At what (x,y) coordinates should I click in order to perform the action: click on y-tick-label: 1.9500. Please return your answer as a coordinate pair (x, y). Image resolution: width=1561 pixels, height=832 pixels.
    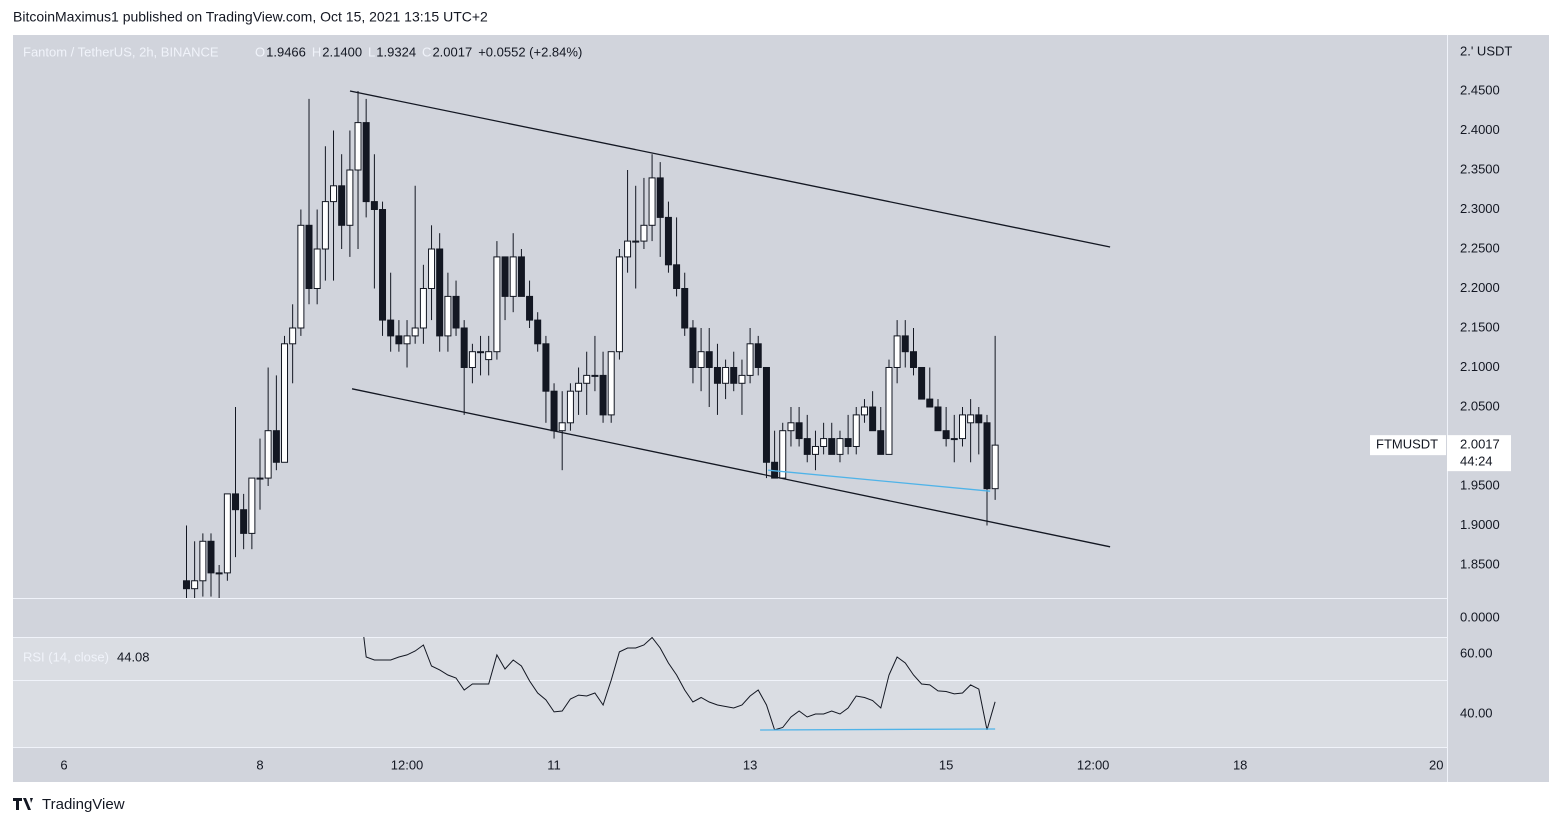
    Looking at the image, I should click on (1480, 484).